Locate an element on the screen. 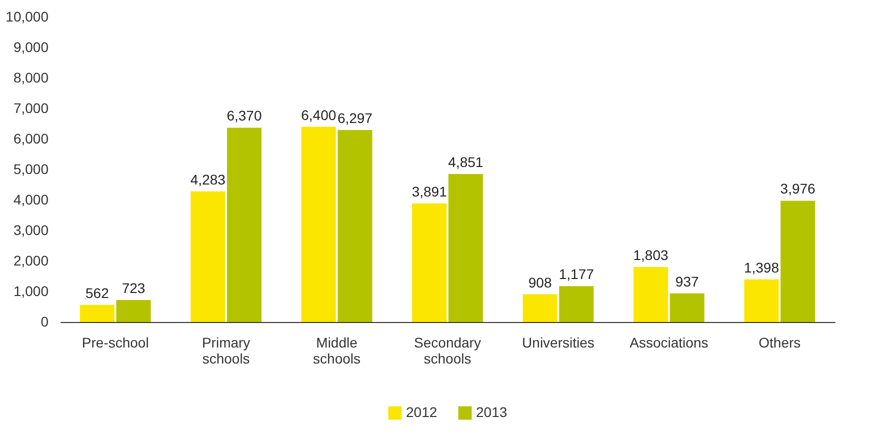 The image size is (874, 444). x-tick-label: Middle schools is located at coordinates (337, 350).